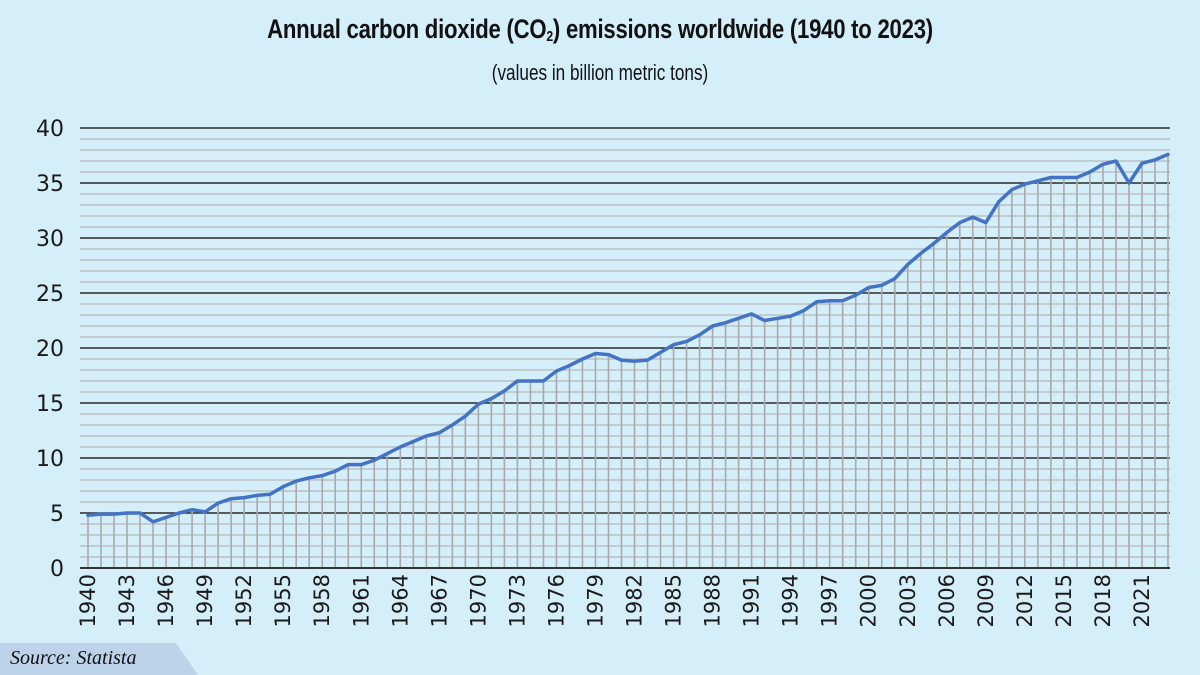 The width and height of the screenshot is (1200, 675). Describe the element at coordinates (986, 600) in the screenshot. I see `x-tick-label: 2009` at that location.